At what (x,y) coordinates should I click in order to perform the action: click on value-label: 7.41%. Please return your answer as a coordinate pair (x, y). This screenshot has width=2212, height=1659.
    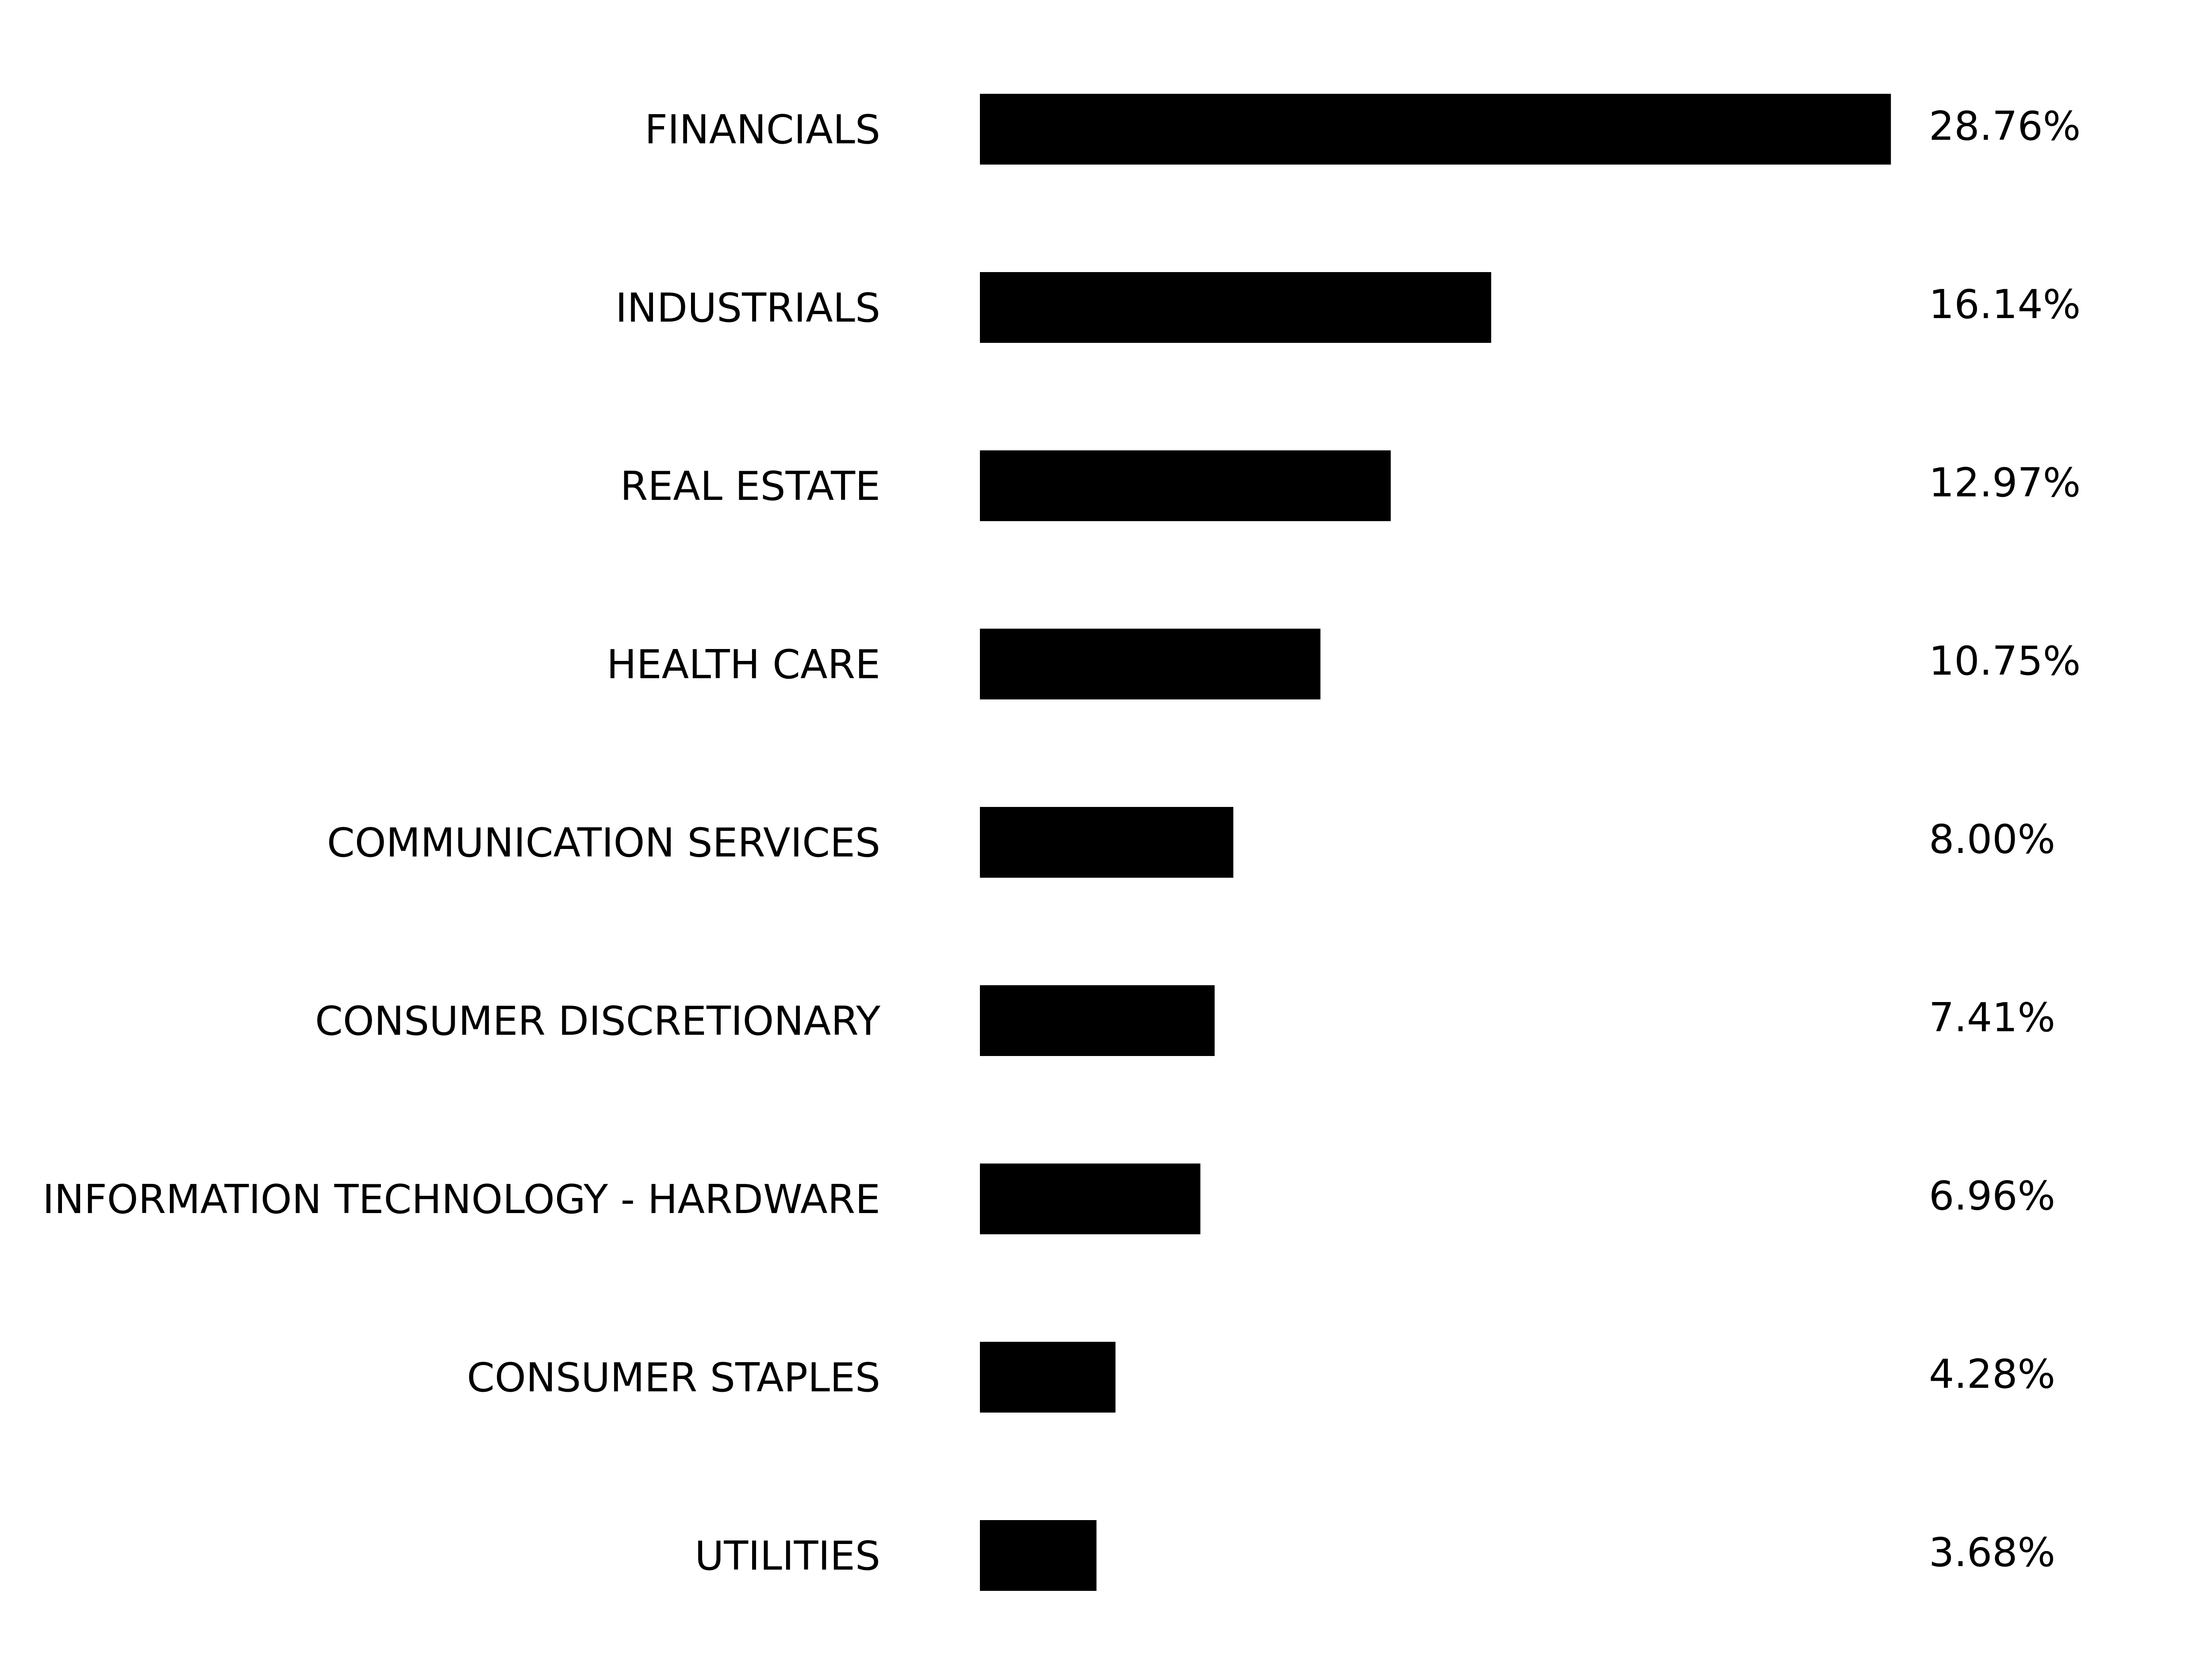
    Looking at the image, I should click on (1992, 1018).